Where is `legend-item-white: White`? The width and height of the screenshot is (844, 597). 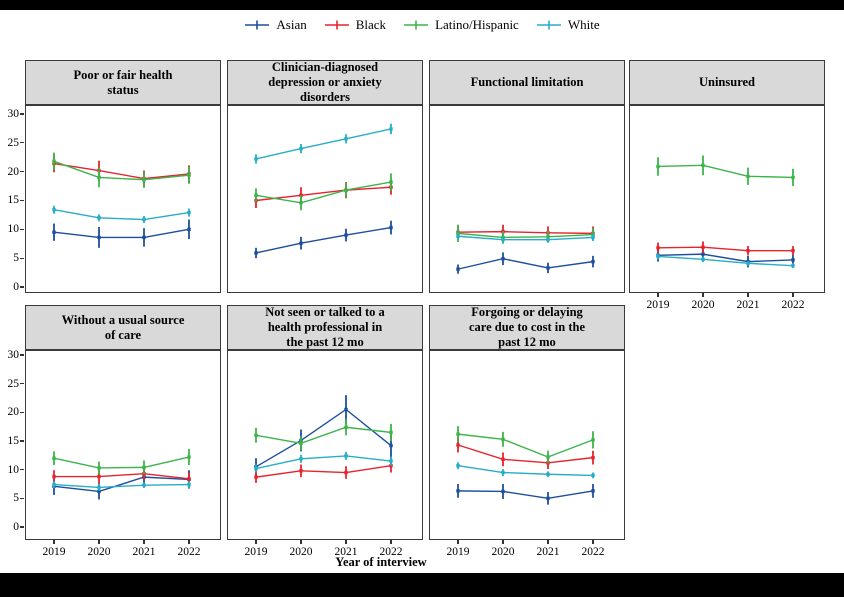
legend-item-white: White is located at coordinates (568, 25).